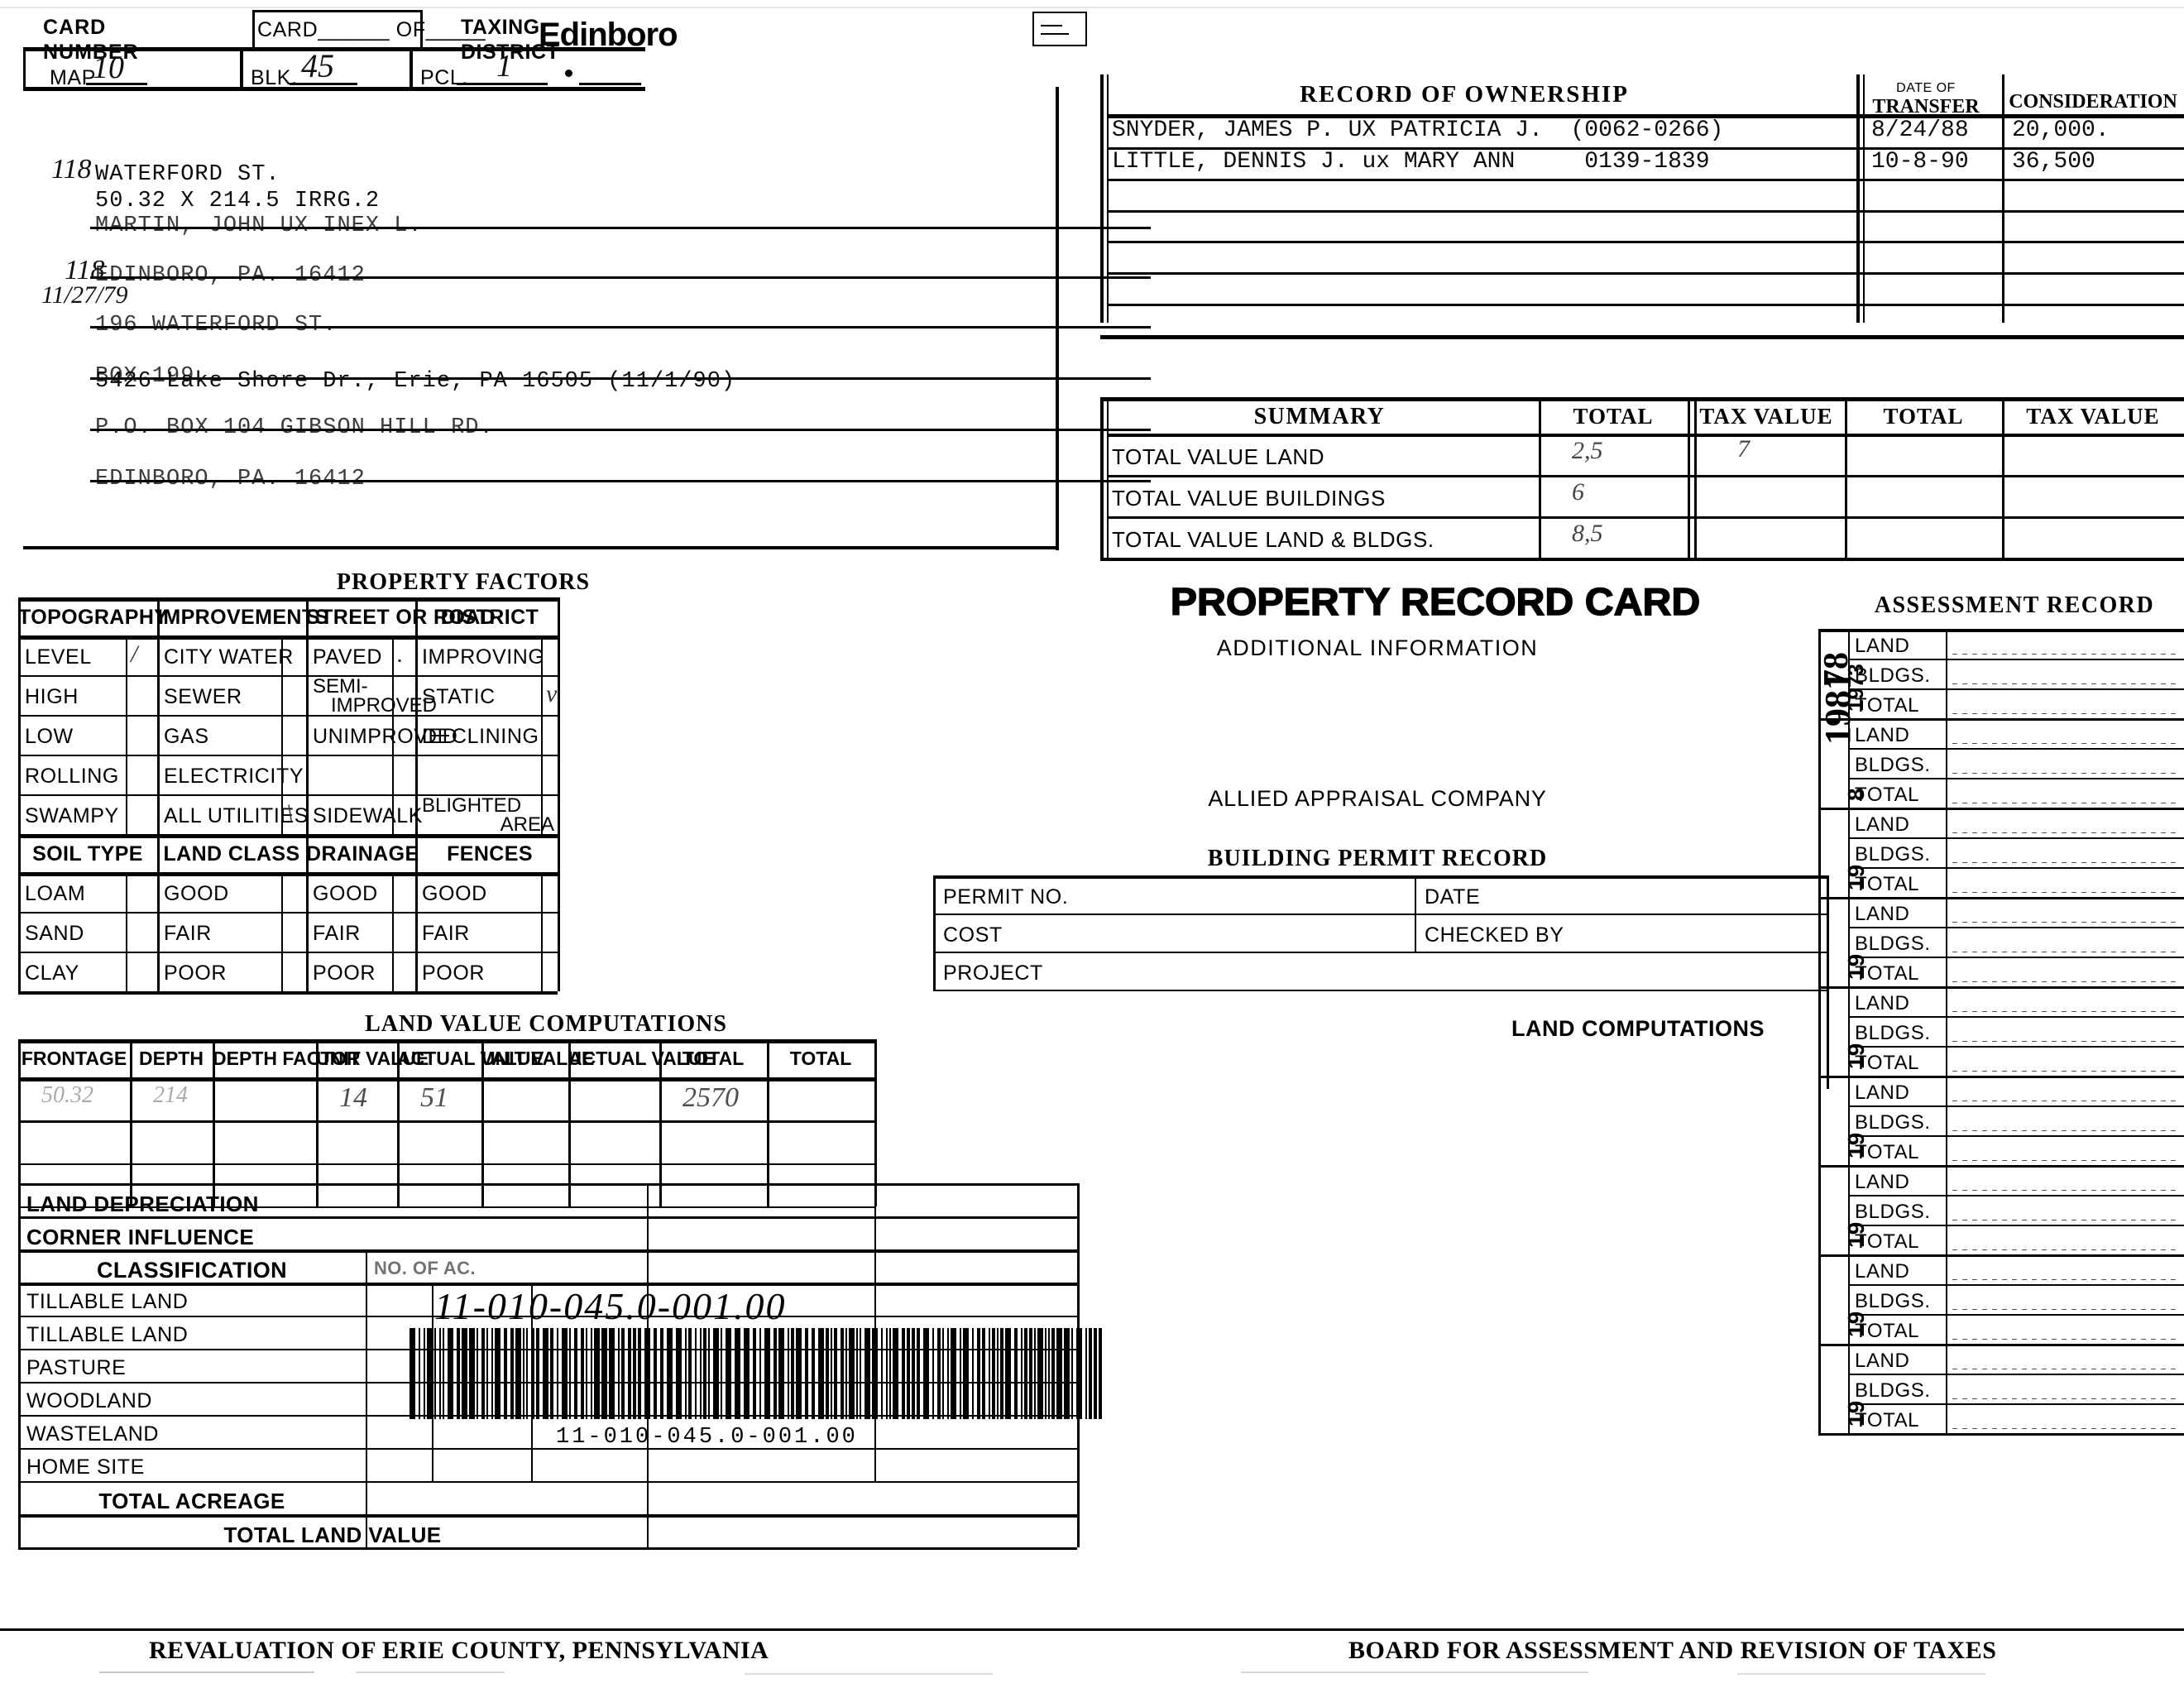 The width and height of the screenshot is (2184, 1688). I want to click on pf2-soil-label-1: SAND, so click(54, 933).